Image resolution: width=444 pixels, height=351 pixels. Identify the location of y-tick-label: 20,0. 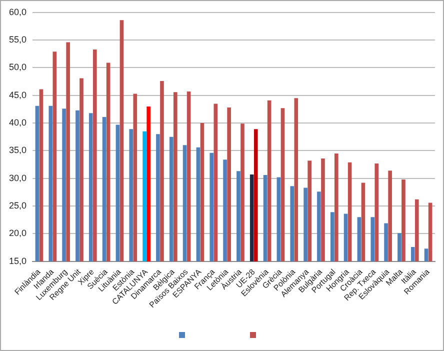
(17, 233).